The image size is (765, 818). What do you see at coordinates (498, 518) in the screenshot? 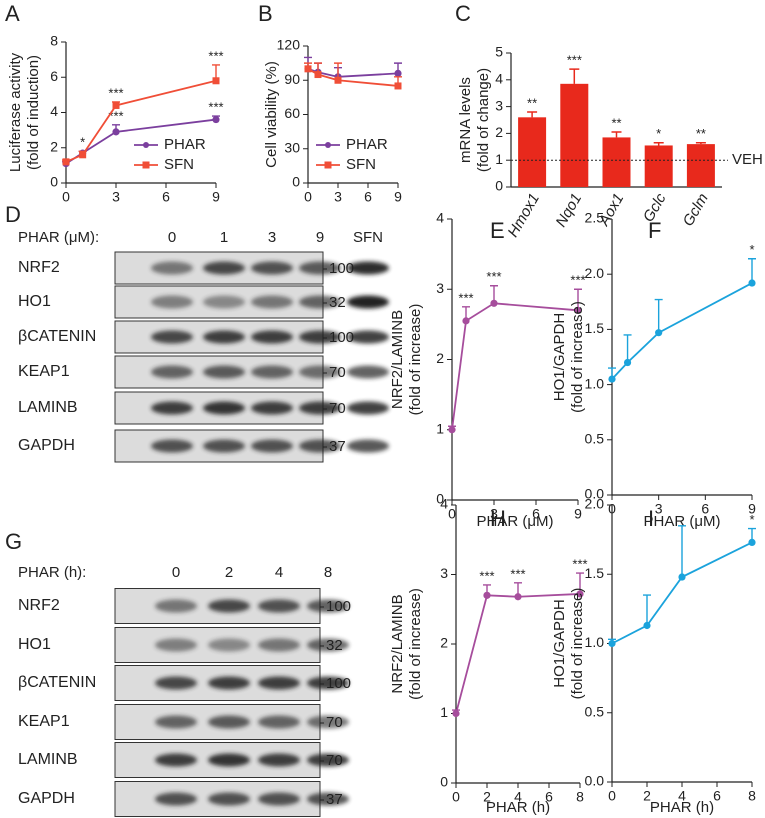
I see `panel-letter: H` at bounding box center [498, 518].